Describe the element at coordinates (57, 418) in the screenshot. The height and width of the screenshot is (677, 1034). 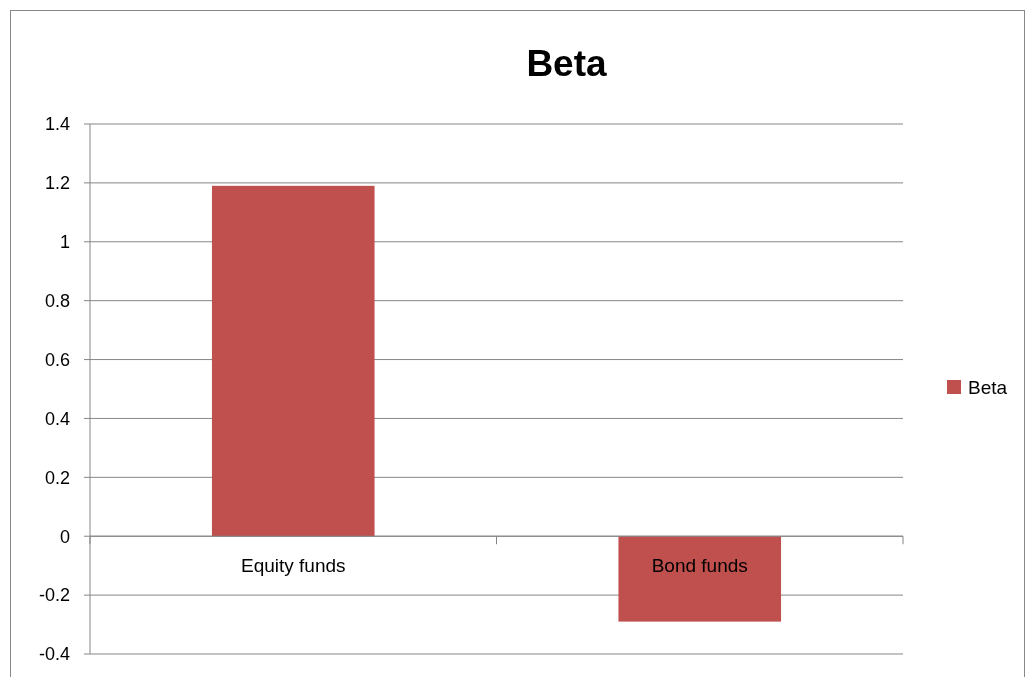
I see `y-tick-label: 0.4` at that location.